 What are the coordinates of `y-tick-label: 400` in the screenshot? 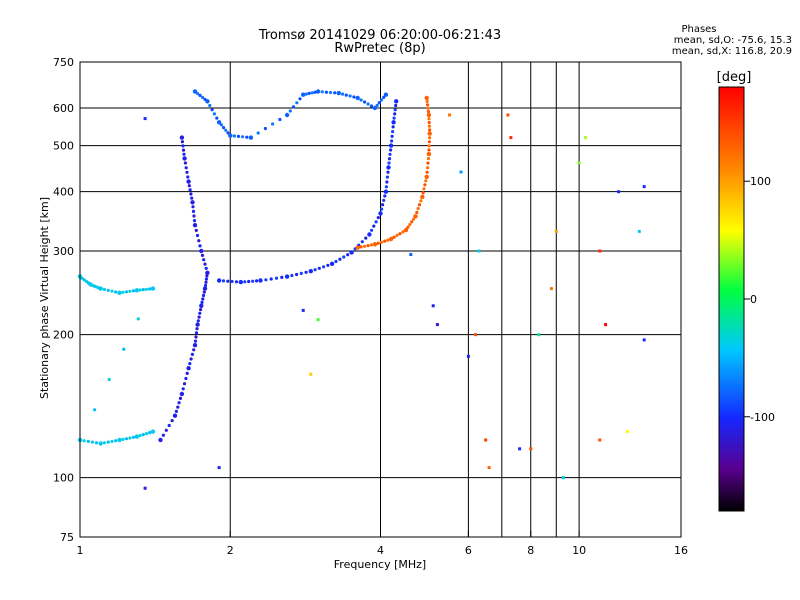 It's located at (63, 192).